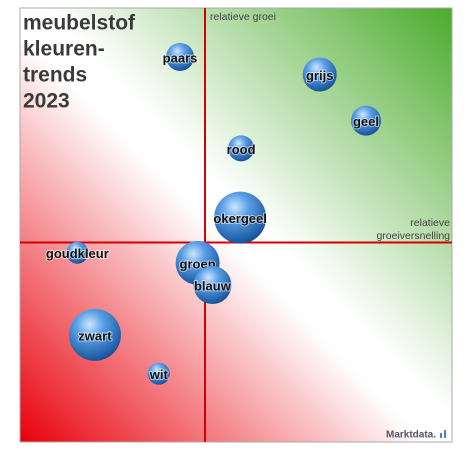 The height and width of the screenshot is (453, 470). What do you see at coordinates (443, 434) in the screenshot?
I see `source-icon` at bounding box center [443, 434].